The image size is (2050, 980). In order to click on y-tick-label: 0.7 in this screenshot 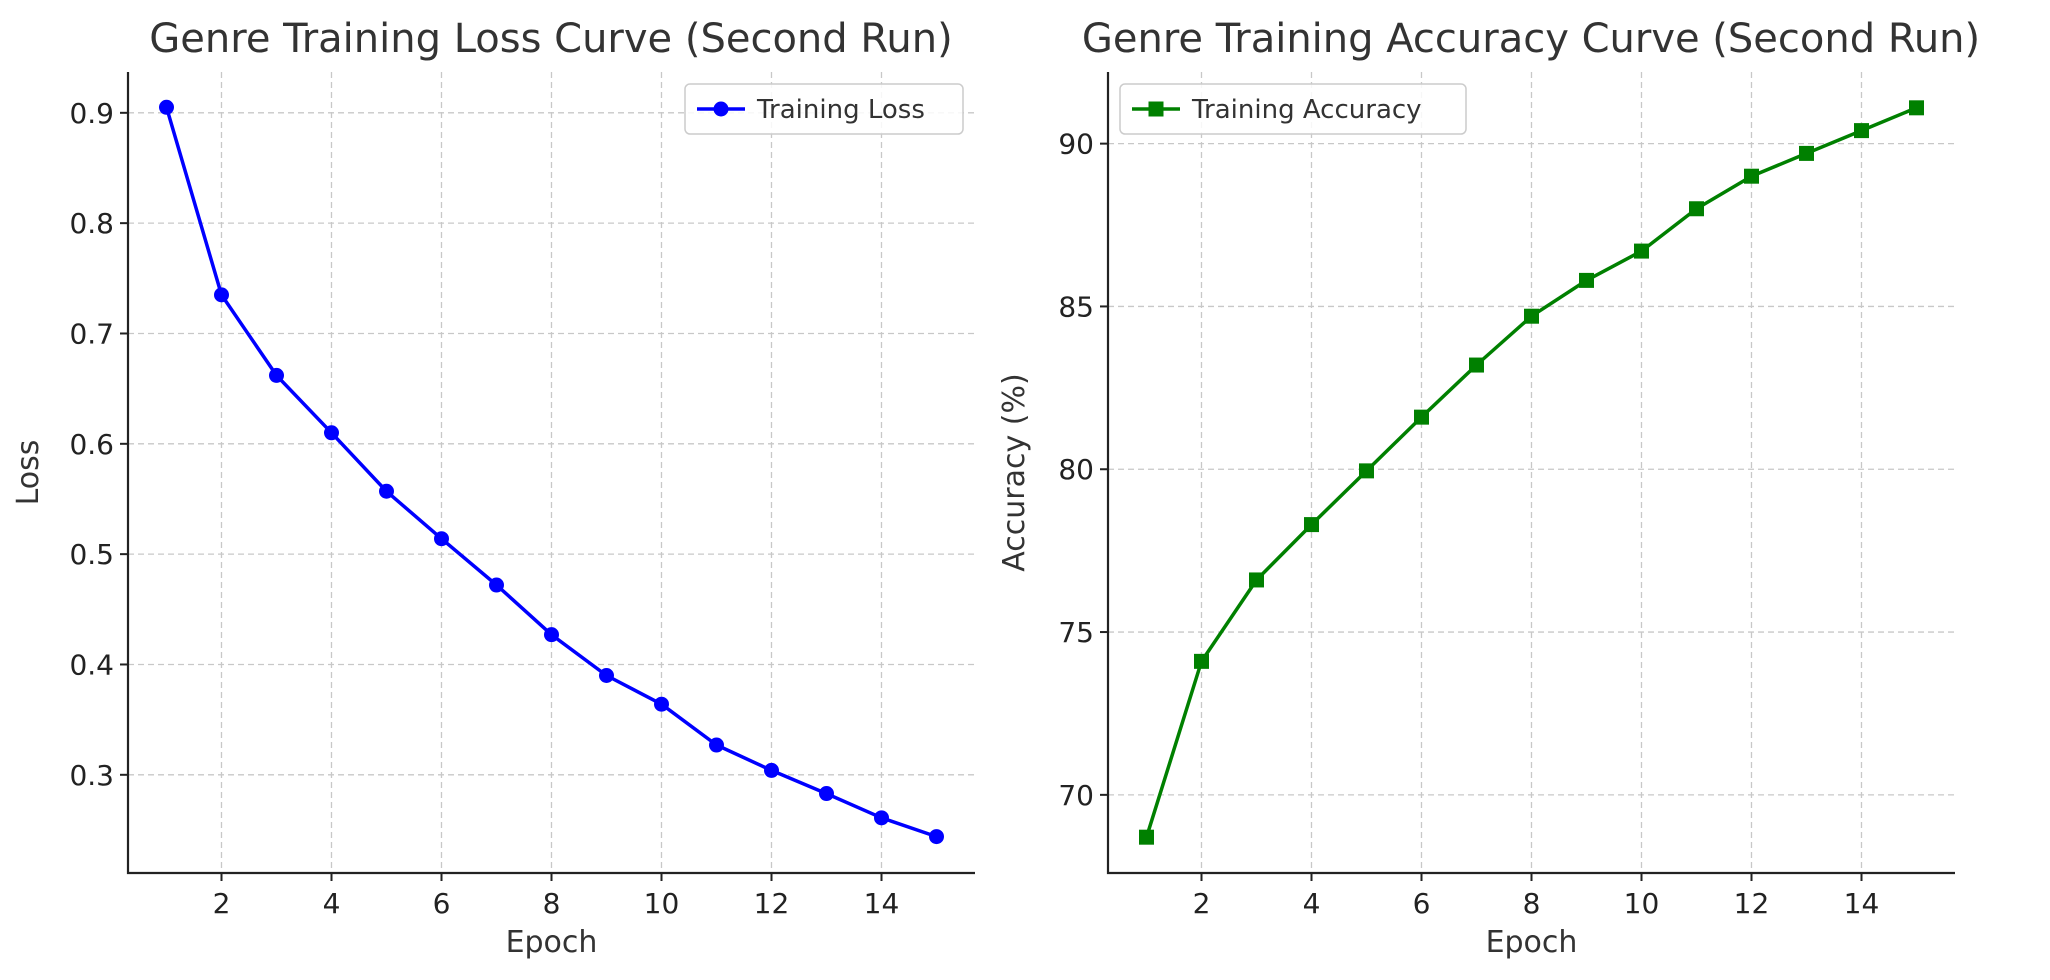, I will do `click(91, 333)`.